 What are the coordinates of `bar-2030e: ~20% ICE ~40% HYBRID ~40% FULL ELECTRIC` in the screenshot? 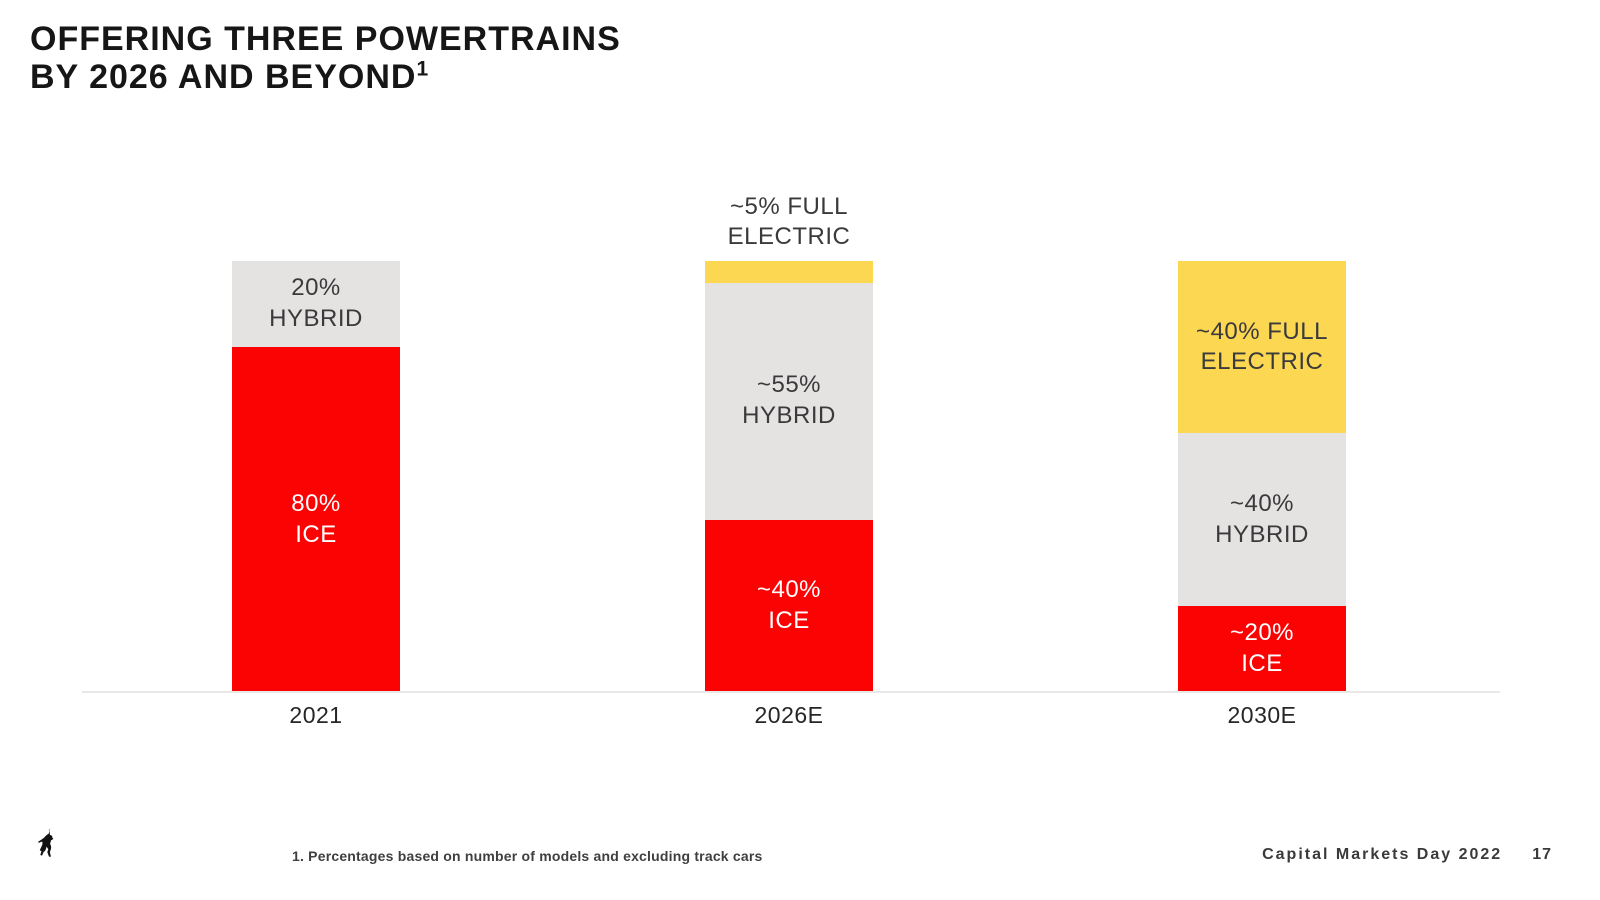 It's located at (1262, 476).